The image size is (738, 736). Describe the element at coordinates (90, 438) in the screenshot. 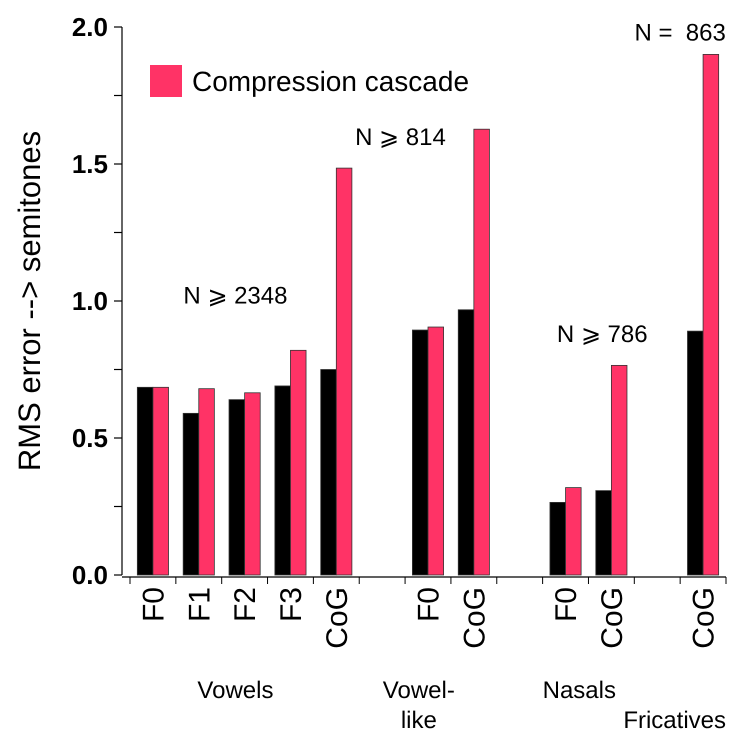

I see `y-tick-label: 0.5` at that location.